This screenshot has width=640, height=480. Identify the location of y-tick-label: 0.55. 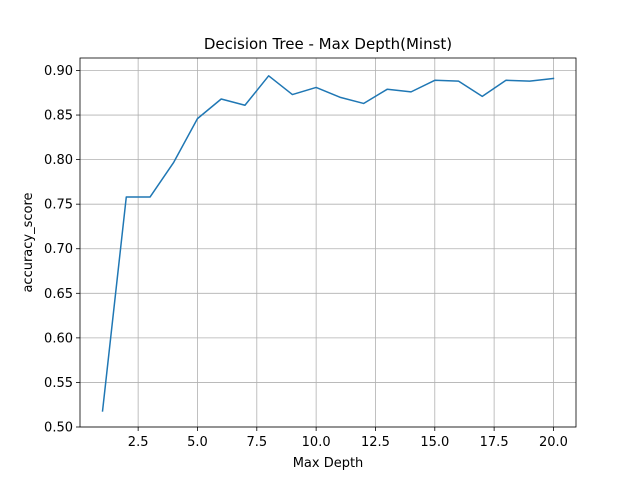
(58, 383).